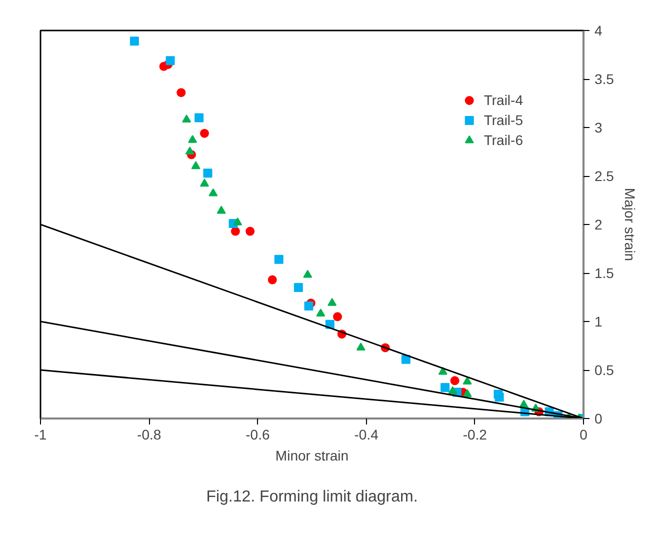 The height and width of the screenshot is (538, 654). I want to click on y-tick-label: 4, so click(598, 30).